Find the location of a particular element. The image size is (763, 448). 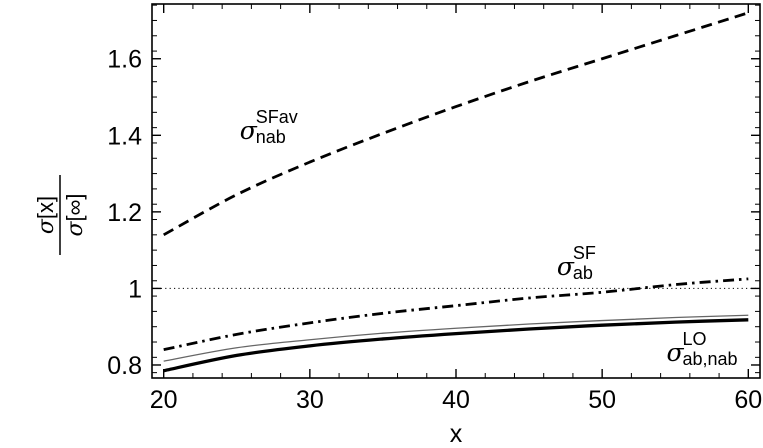

x-tick-label: 30 is located at coordinates (310, 400).